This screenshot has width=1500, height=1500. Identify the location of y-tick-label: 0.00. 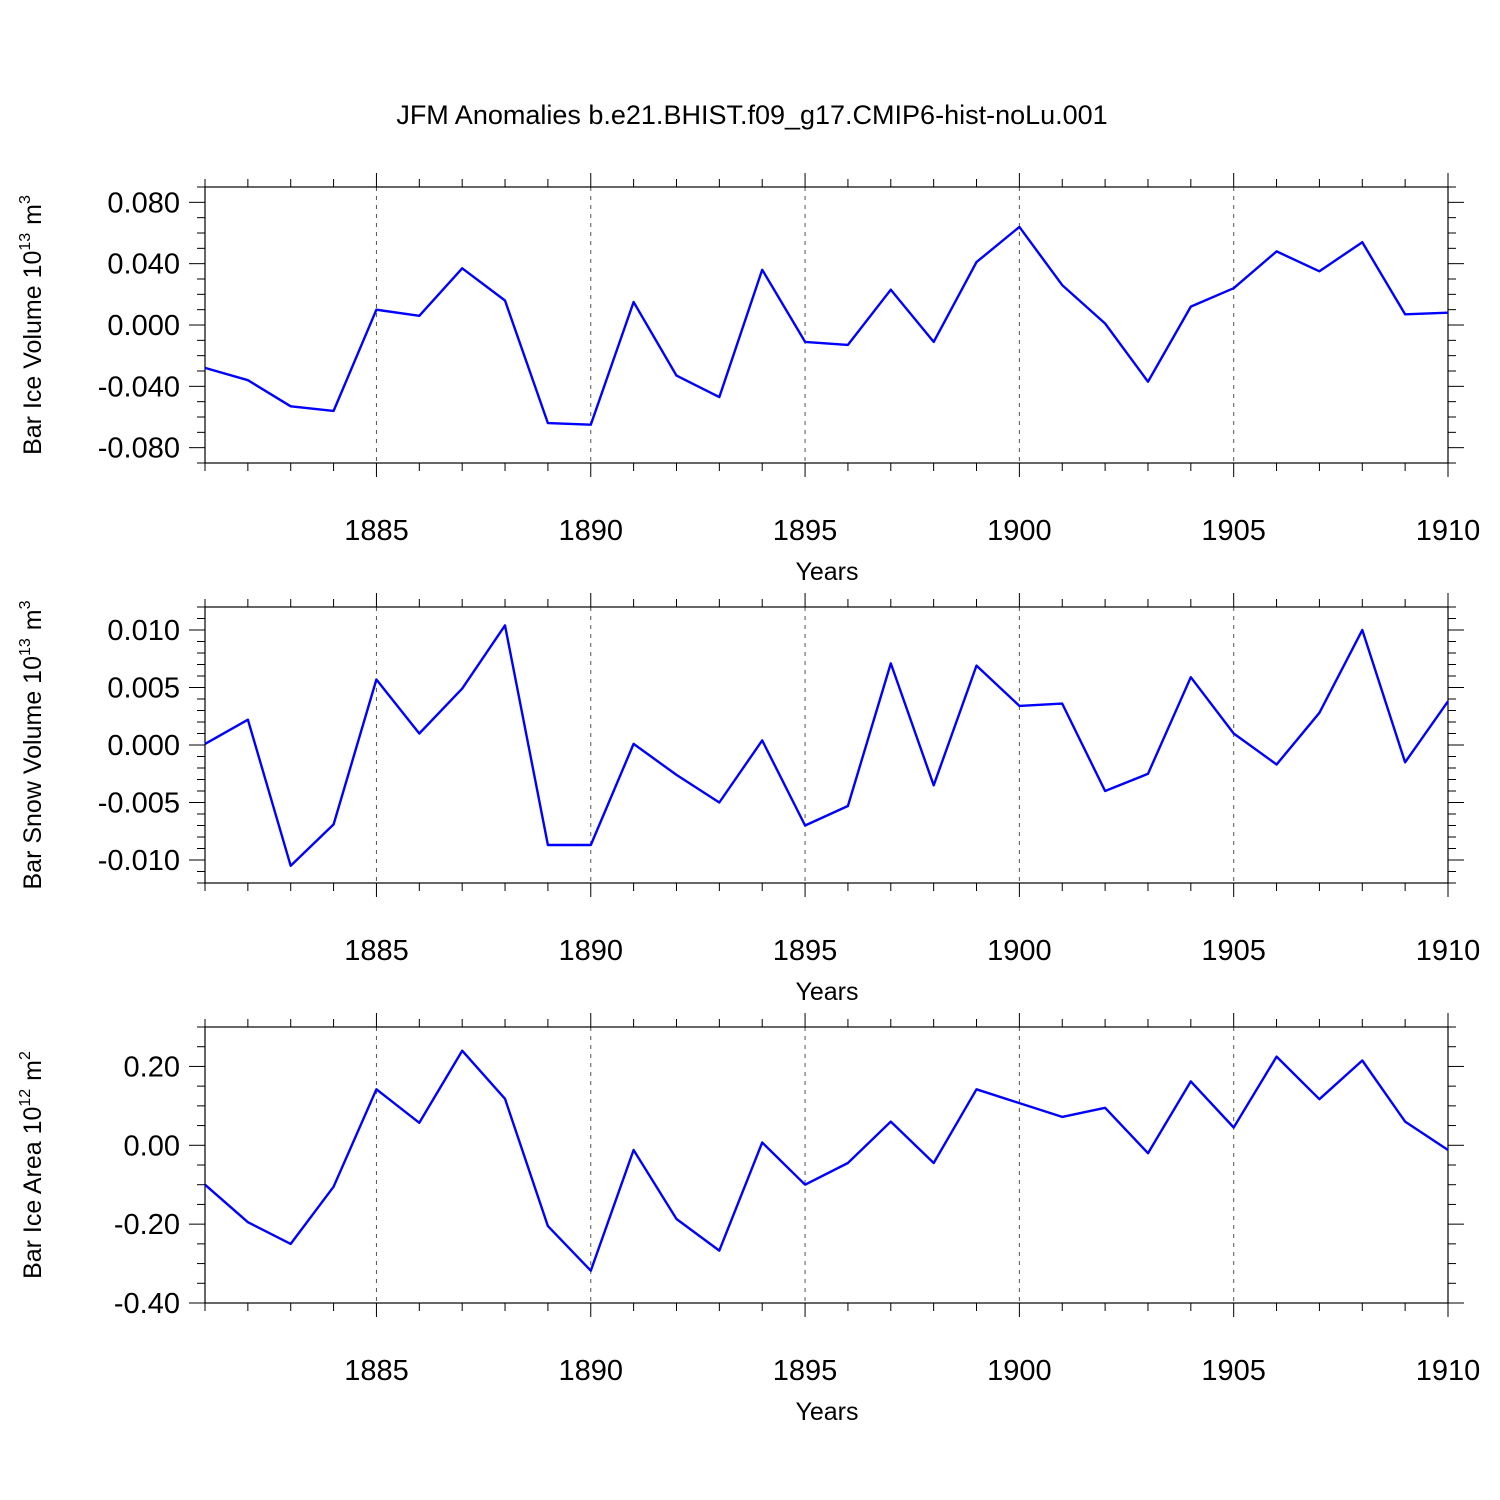
(152, 1146).